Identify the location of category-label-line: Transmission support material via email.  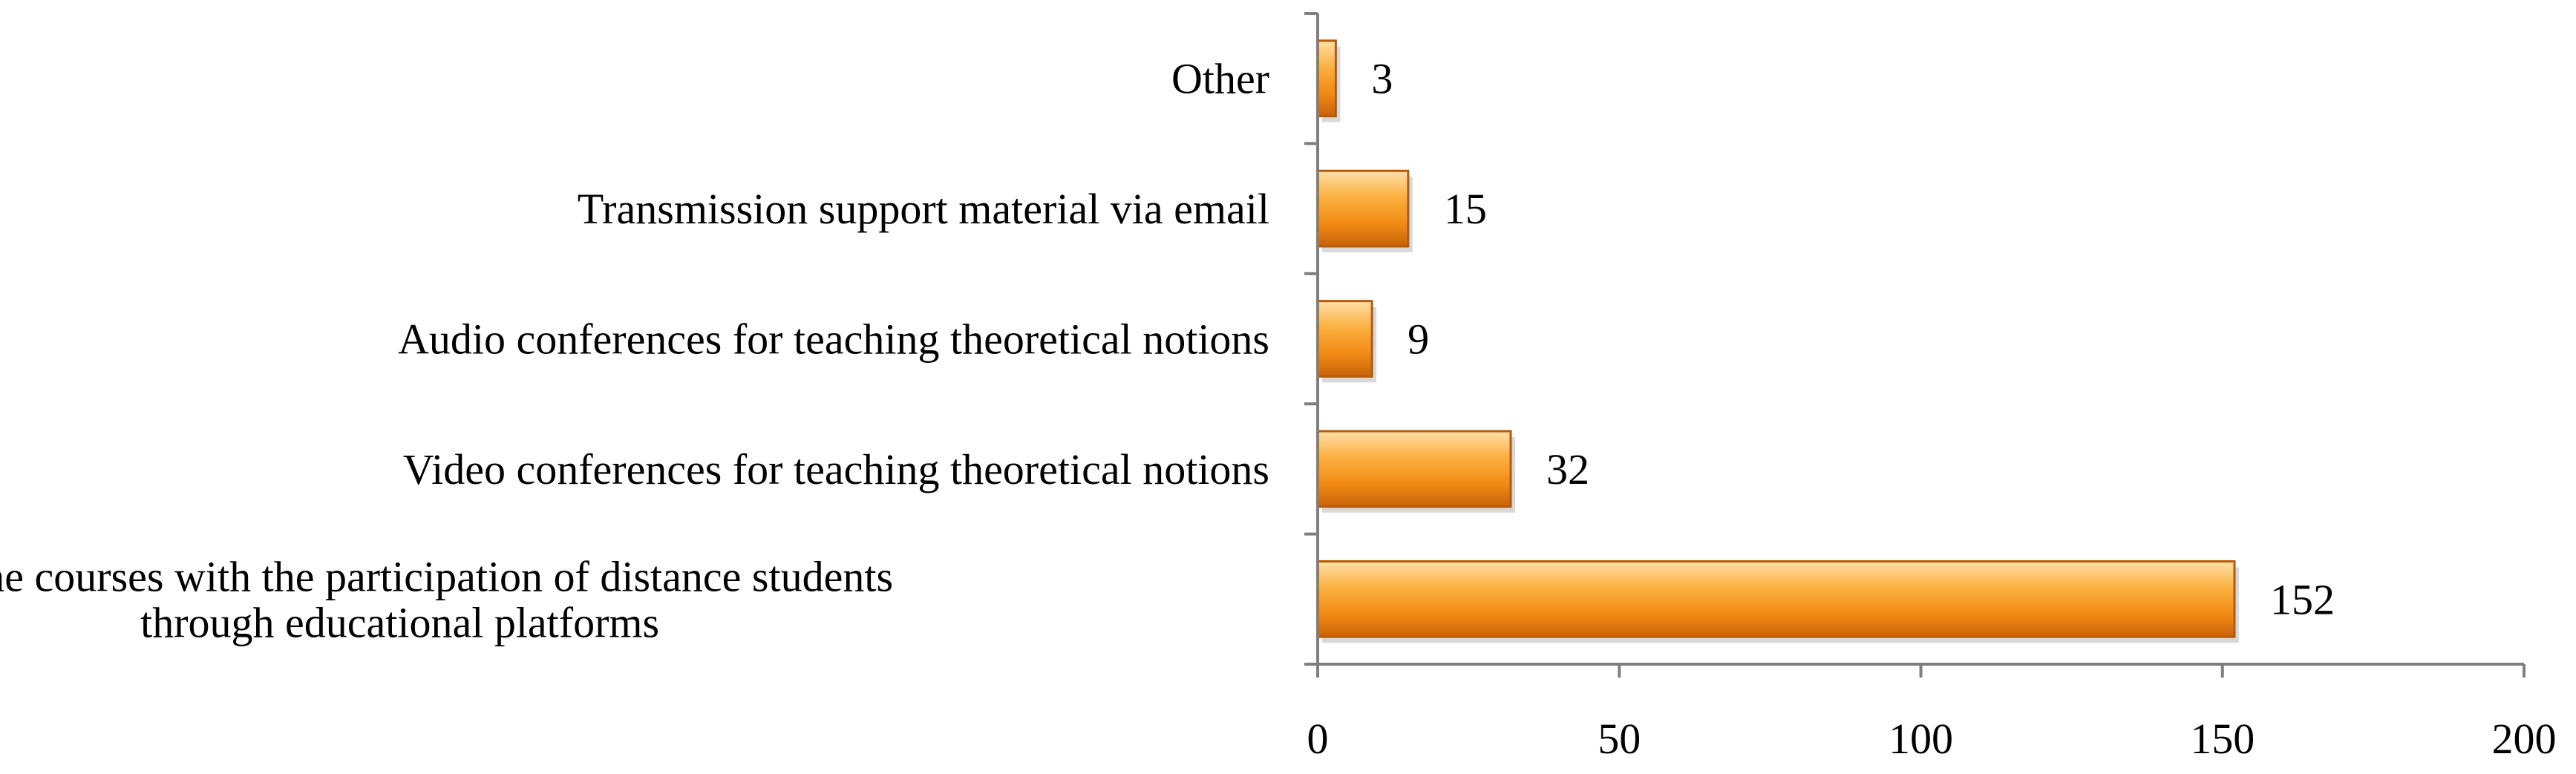
(923, 209).